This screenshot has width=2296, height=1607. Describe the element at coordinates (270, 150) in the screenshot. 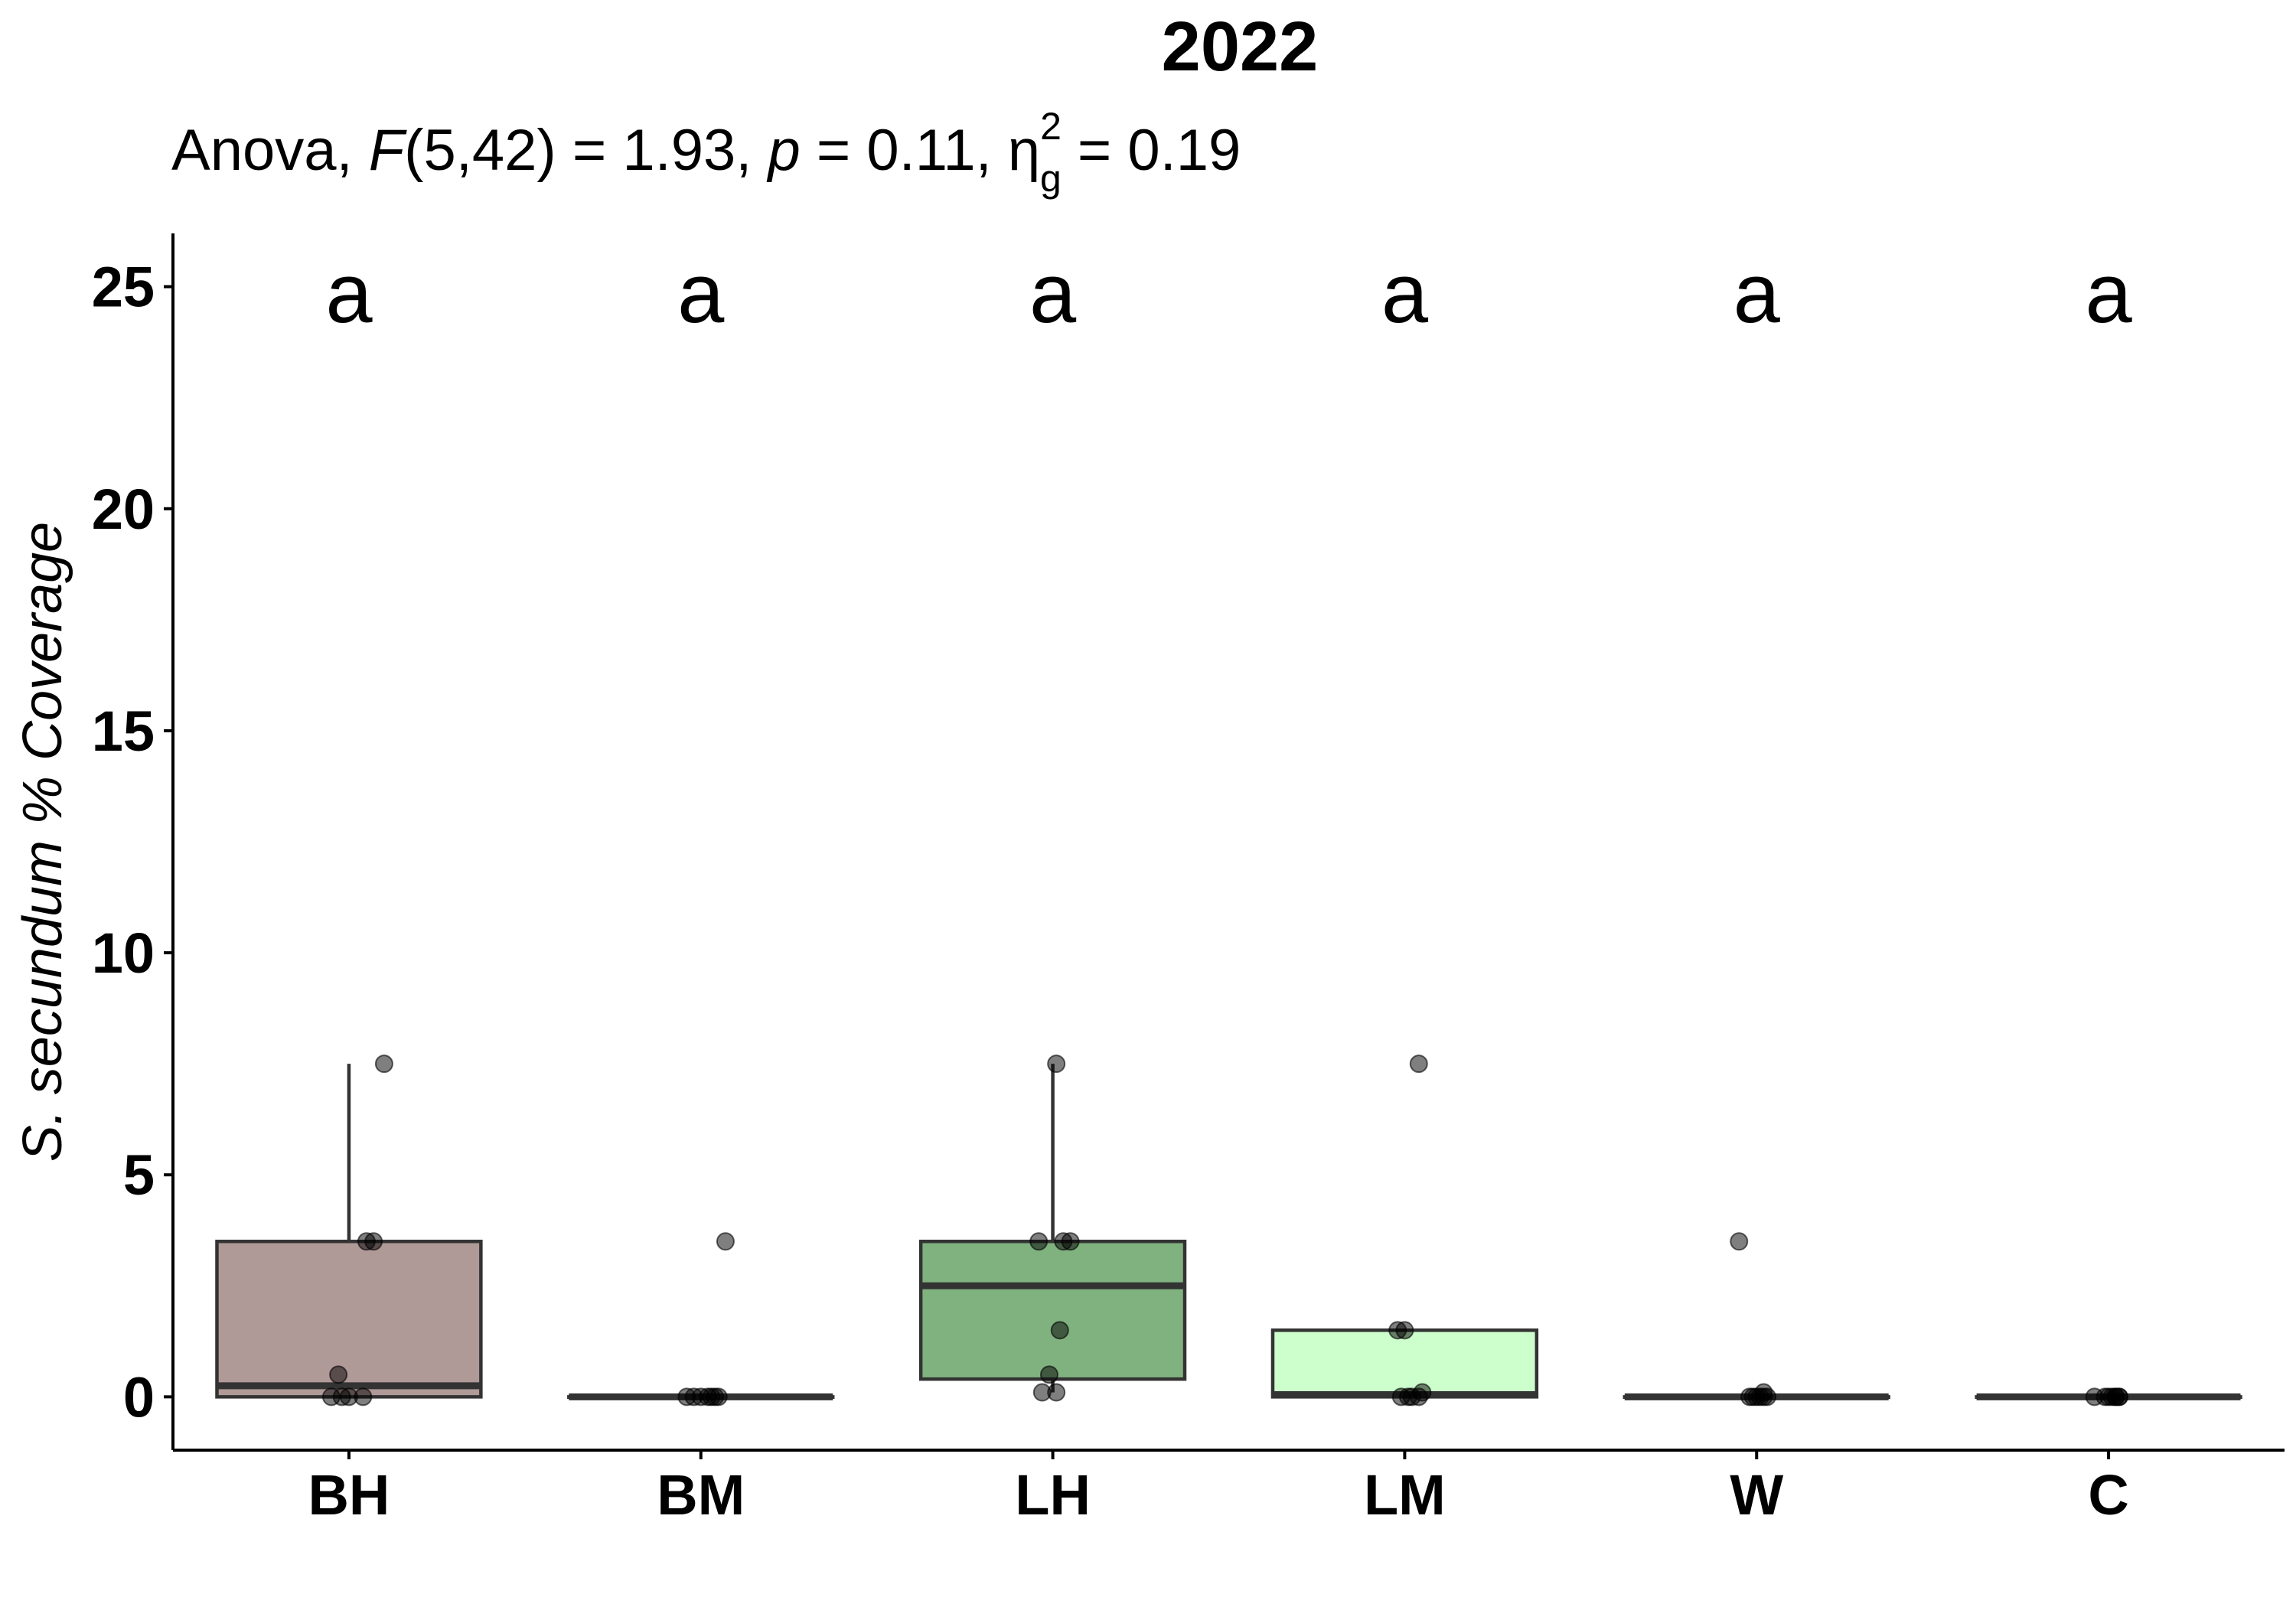

I see `subtitle-prefix: Anova,` at that location.